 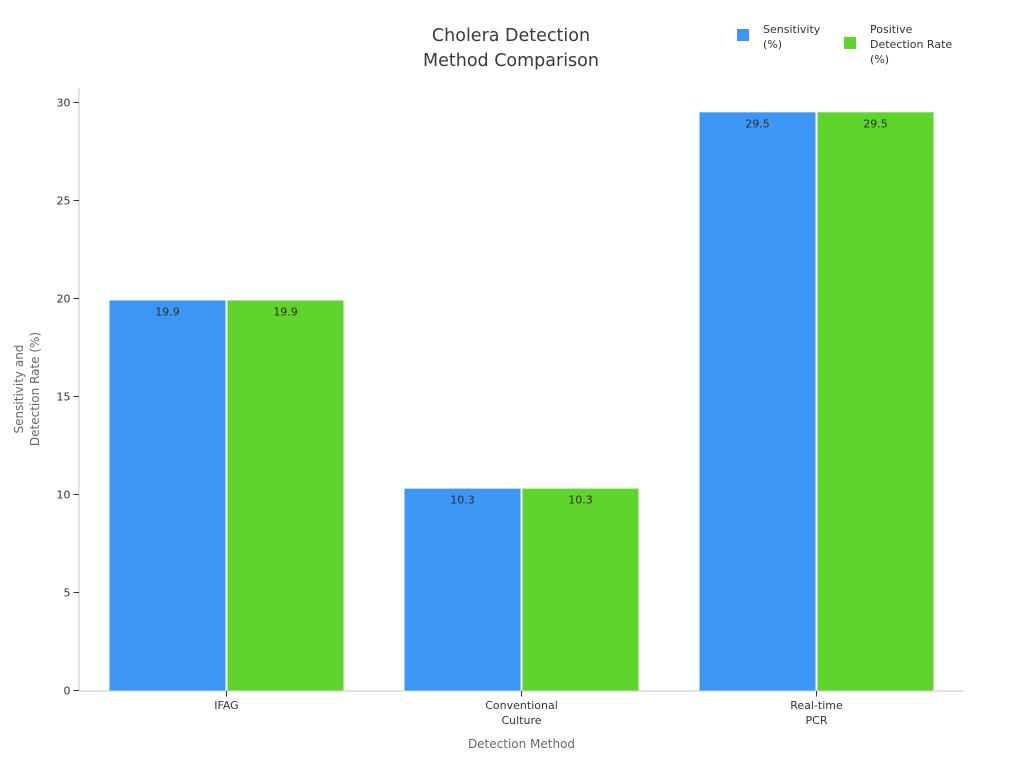 I want to click on legend-label-line: Detection Rate, so click(x=911, y=44).